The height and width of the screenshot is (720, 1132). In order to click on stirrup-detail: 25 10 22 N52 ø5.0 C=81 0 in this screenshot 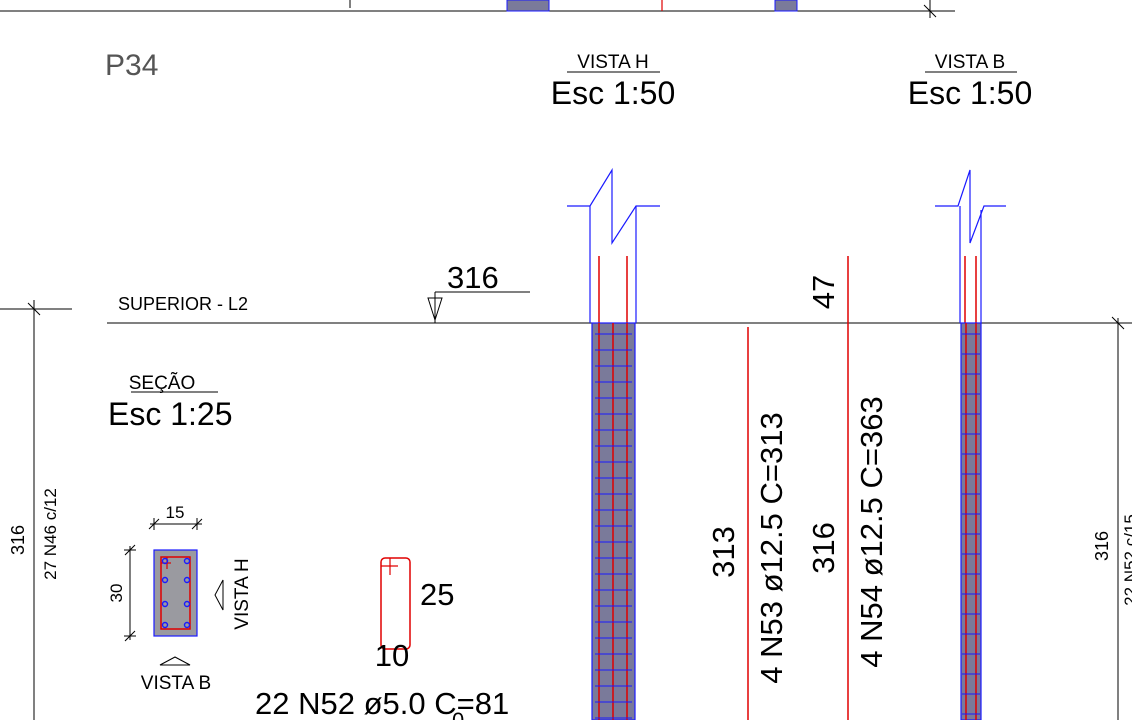, I will do `click(382, 638)`.